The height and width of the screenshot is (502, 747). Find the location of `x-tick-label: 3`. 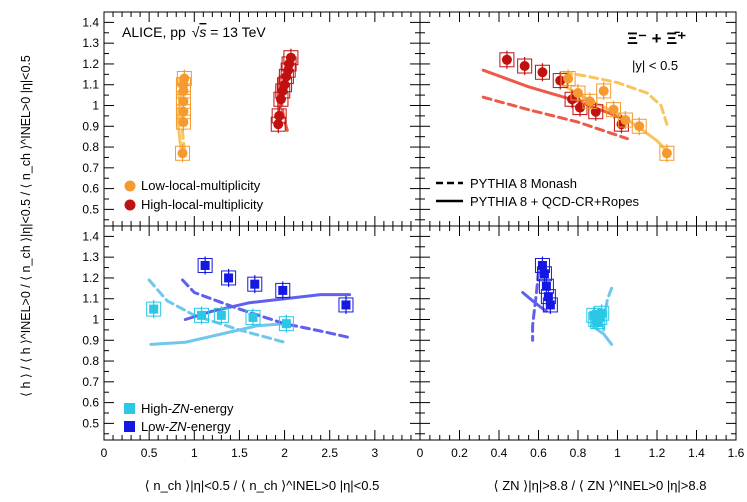

x-tick-label: 3 is located at coordinates (375, 453).